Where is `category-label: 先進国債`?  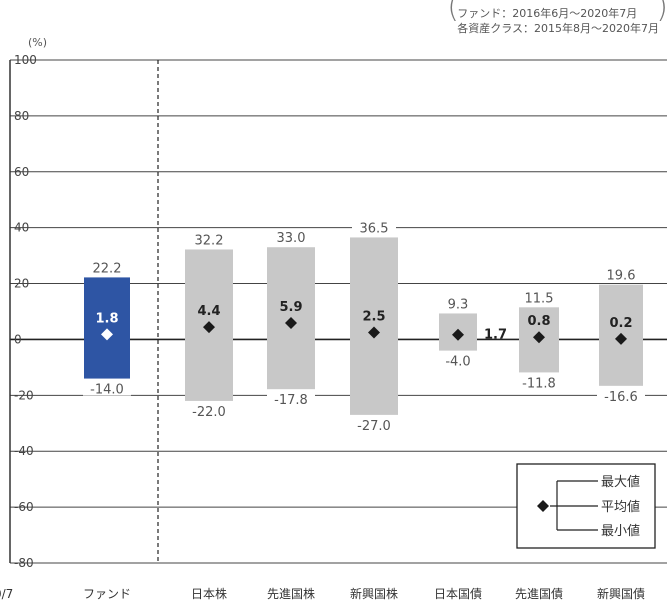
category-label: 先進国債 is located at coordinates (539, 593).